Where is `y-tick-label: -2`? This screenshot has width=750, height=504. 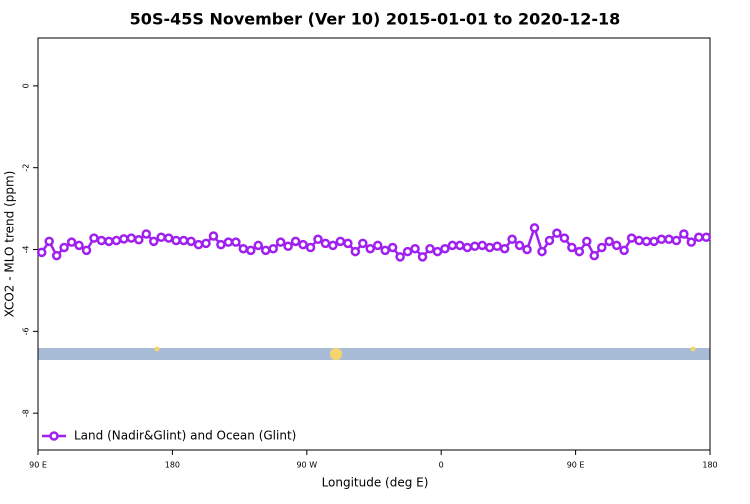 y-tick-label: -2 is located at coordinates (26, 168).